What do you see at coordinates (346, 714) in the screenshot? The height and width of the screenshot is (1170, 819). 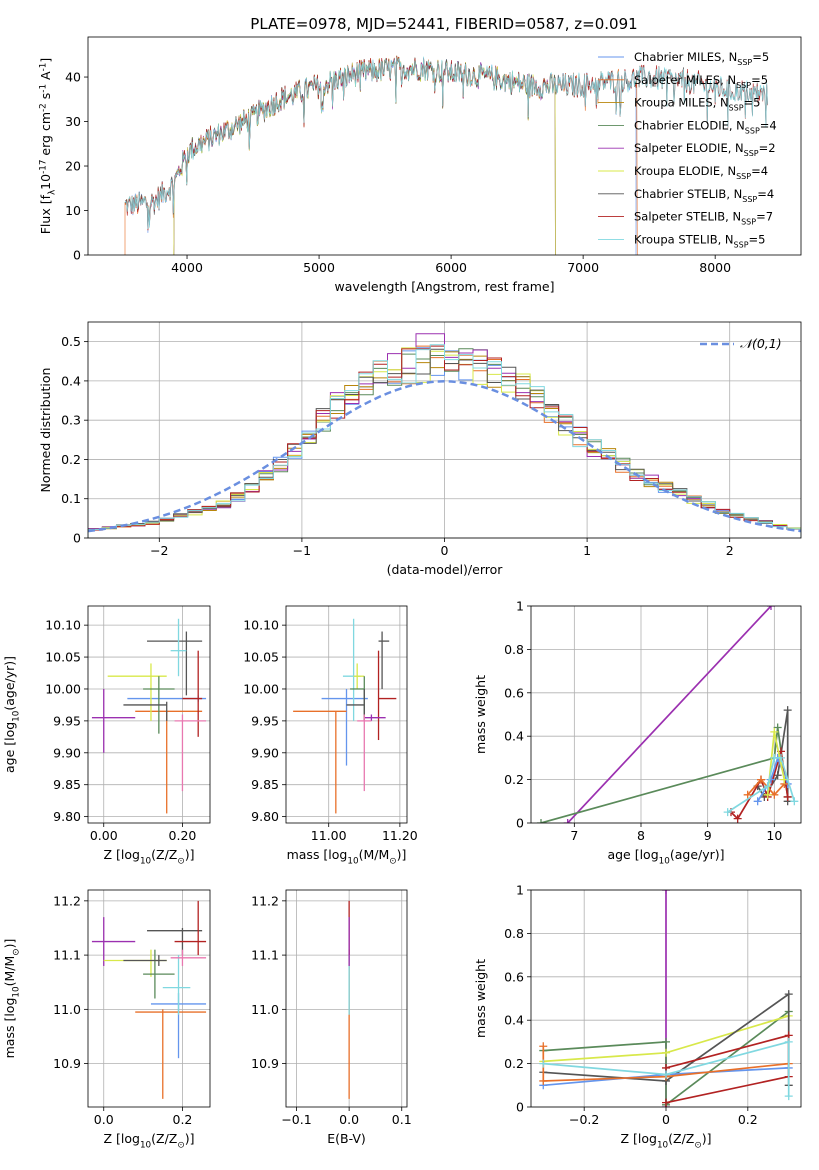 I see `age-vs-mass-frame` at bounding box center [346, 714].